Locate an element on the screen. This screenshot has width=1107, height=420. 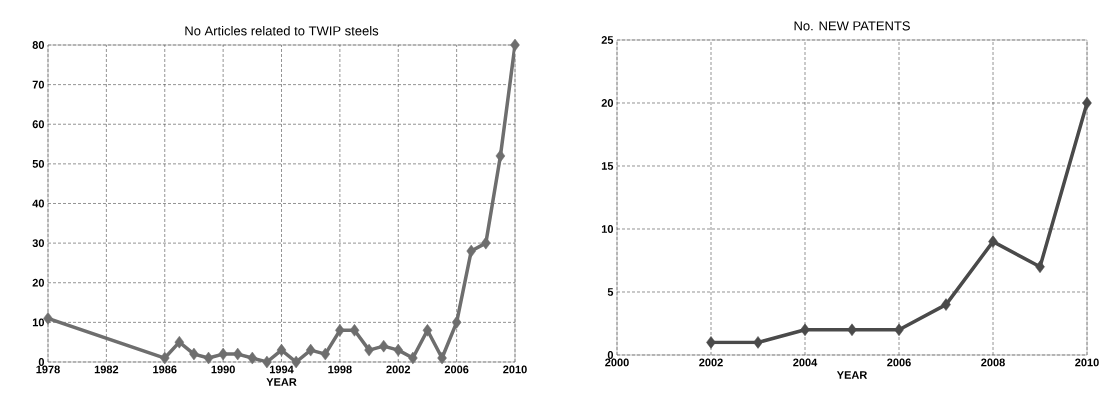
y-tick-label: 80 is located at coordinates (38, 45).